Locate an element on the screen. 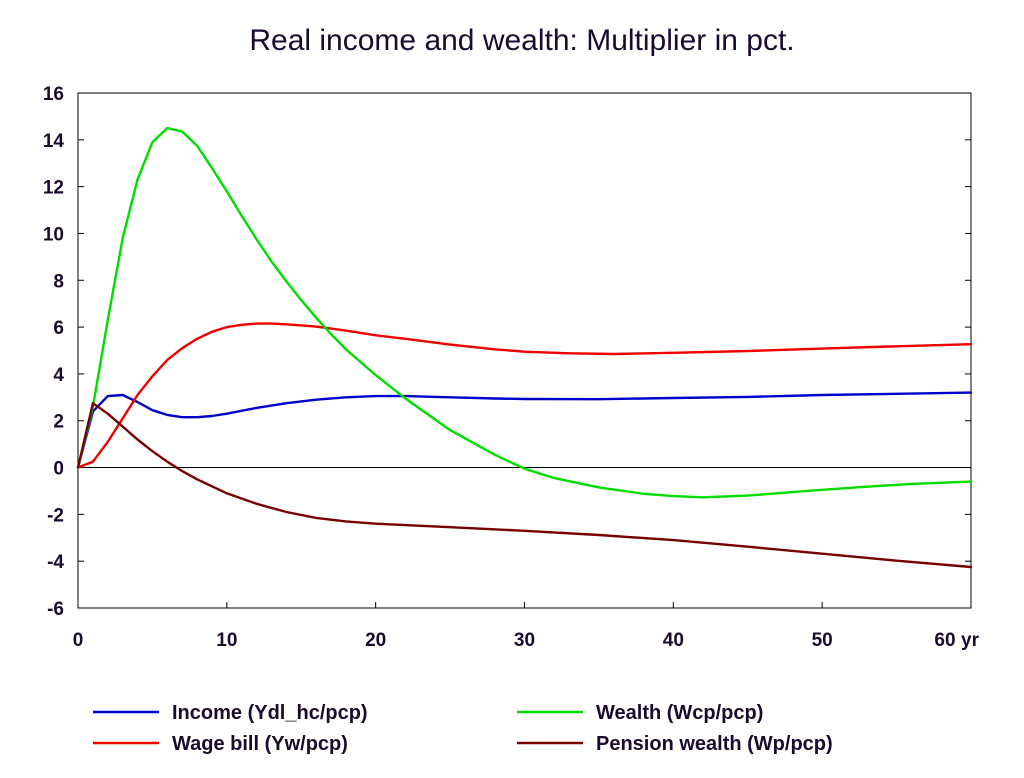  y-tick-label: 12 is located at coordinates (53, 188).